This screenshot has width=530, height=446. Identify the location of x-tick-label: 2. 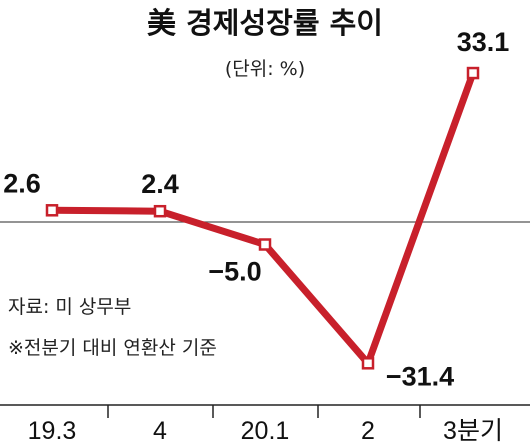
(368, 431).